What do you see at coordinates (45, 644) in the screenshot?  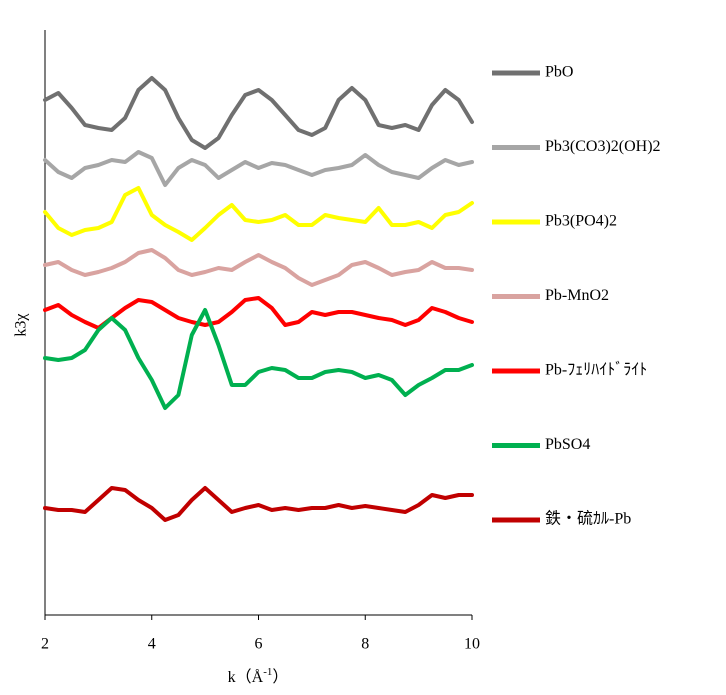 I see `x-tick-label: 2` at bounding box center [45, 644].